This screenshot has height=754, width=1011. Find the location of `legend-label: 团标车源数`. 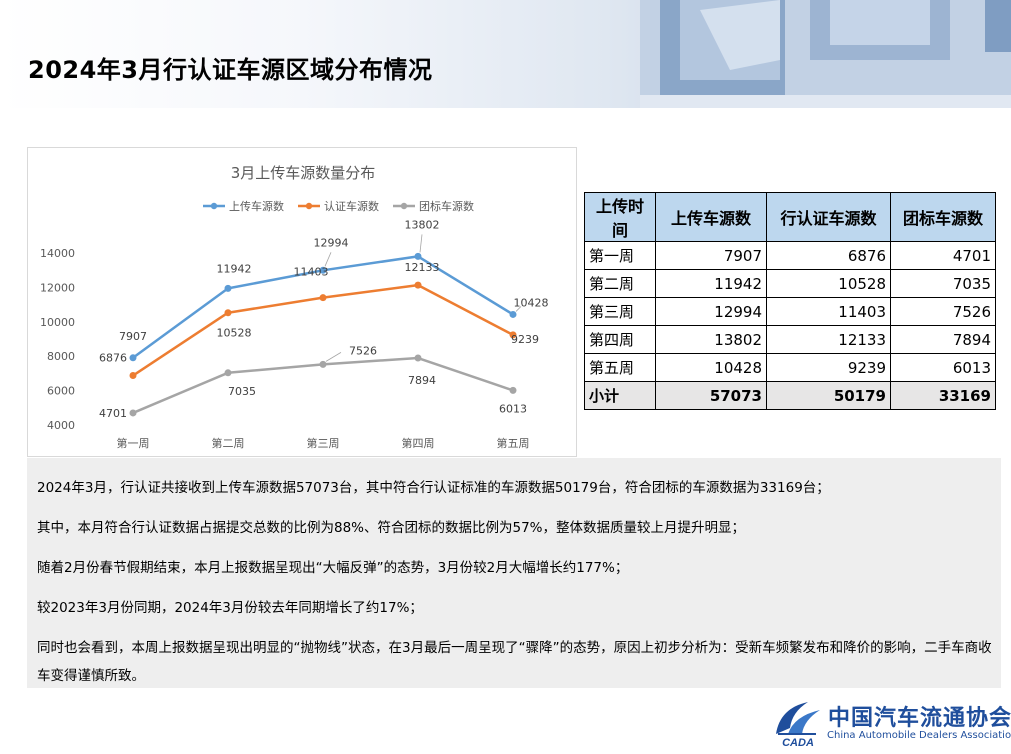

legend-label: 团标车源数 is located at coordinates (446, 206).